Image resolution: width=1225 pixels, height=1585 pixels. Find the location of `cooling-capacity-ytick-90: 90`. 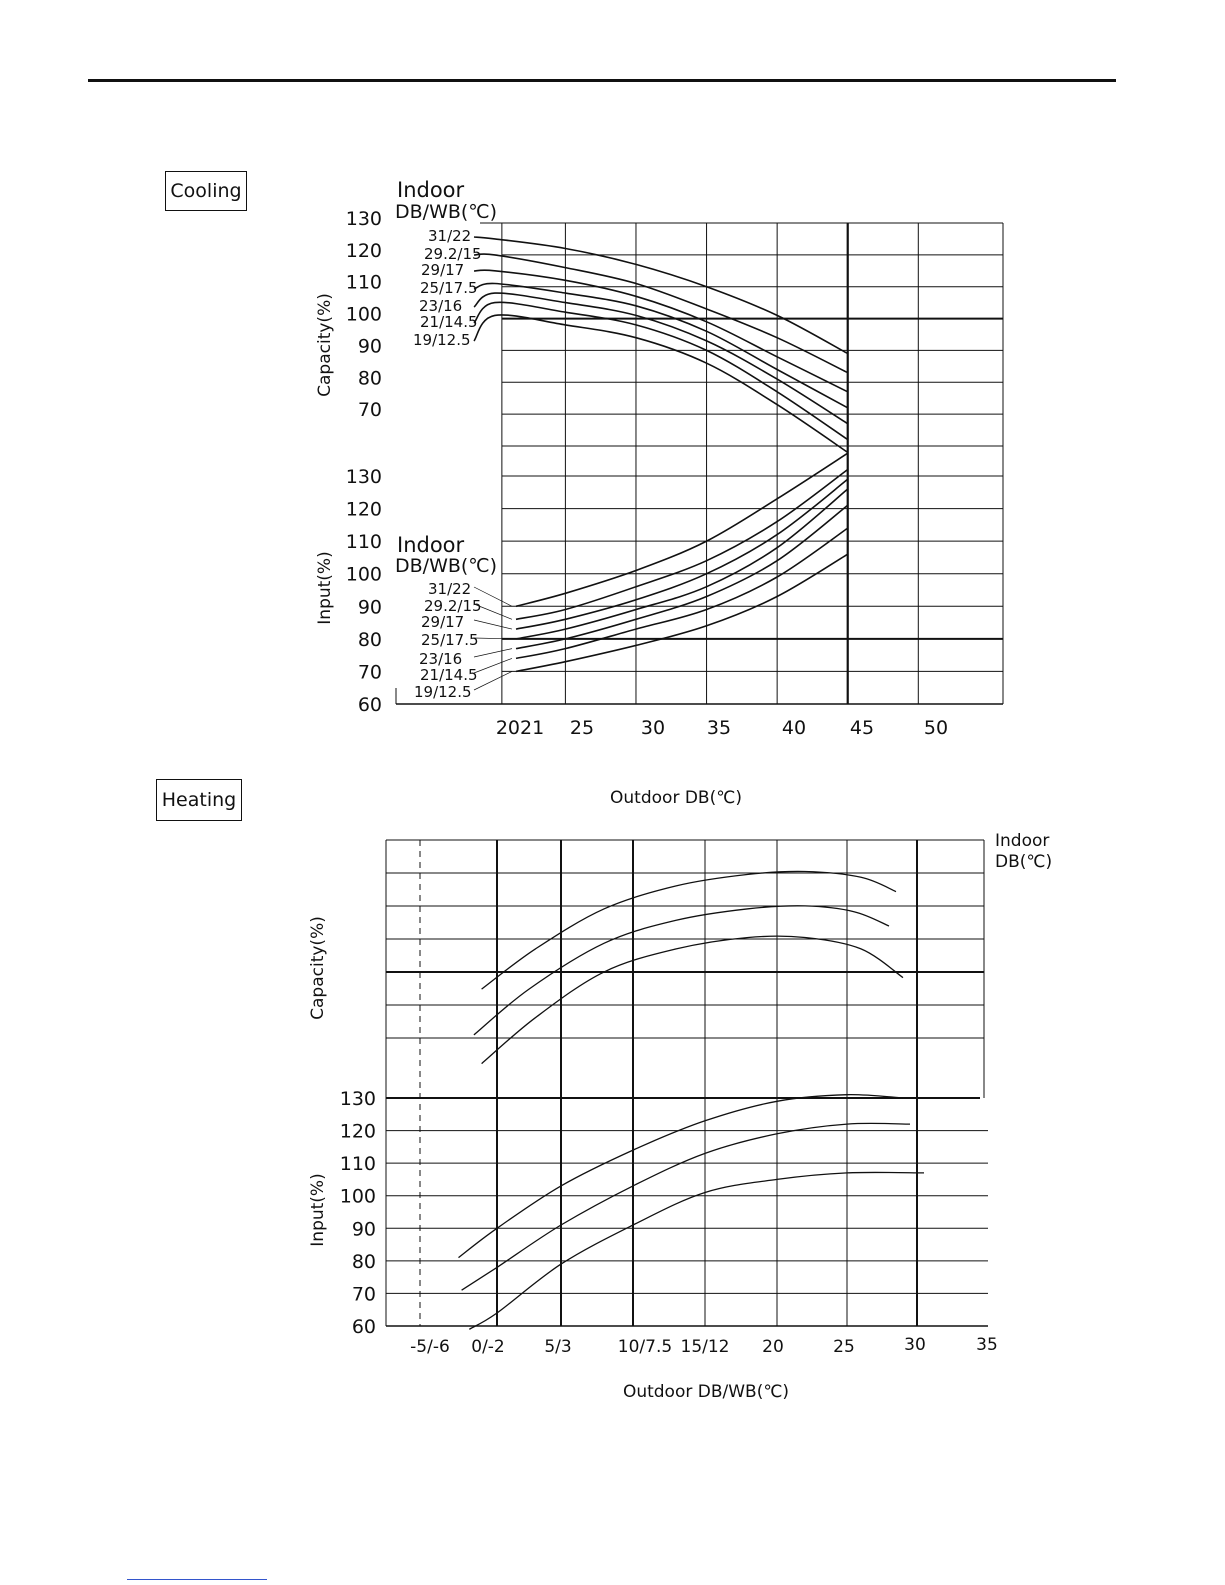

cooling-capacity-ytick-90: 90 is located at coordinates (370, 346).